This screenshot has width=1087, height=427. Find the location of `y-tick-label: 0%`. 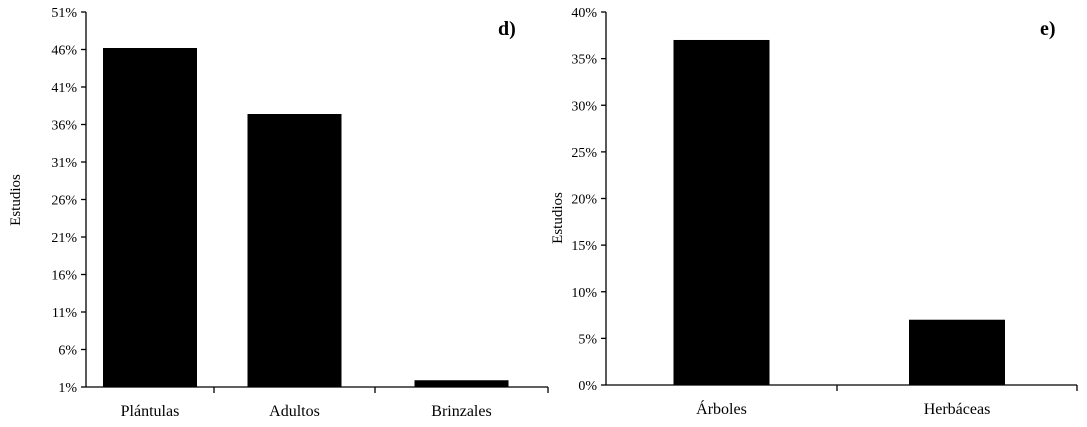

y-tick-label: 0% is located at coordinates (587, 386).